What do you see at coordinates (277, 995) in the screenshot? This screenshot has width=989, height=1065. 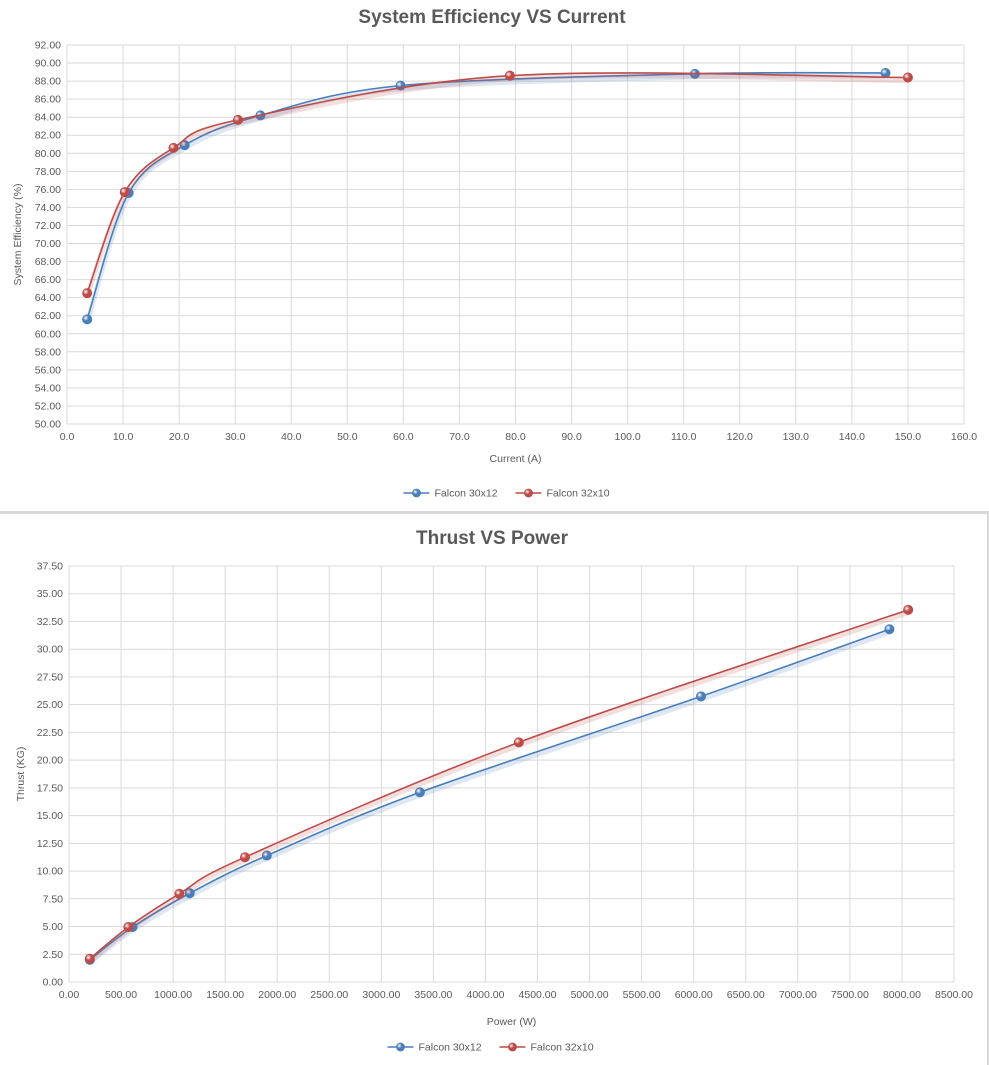 I see `x-tick-label: 2000.00` at bounding box center [277, 995].